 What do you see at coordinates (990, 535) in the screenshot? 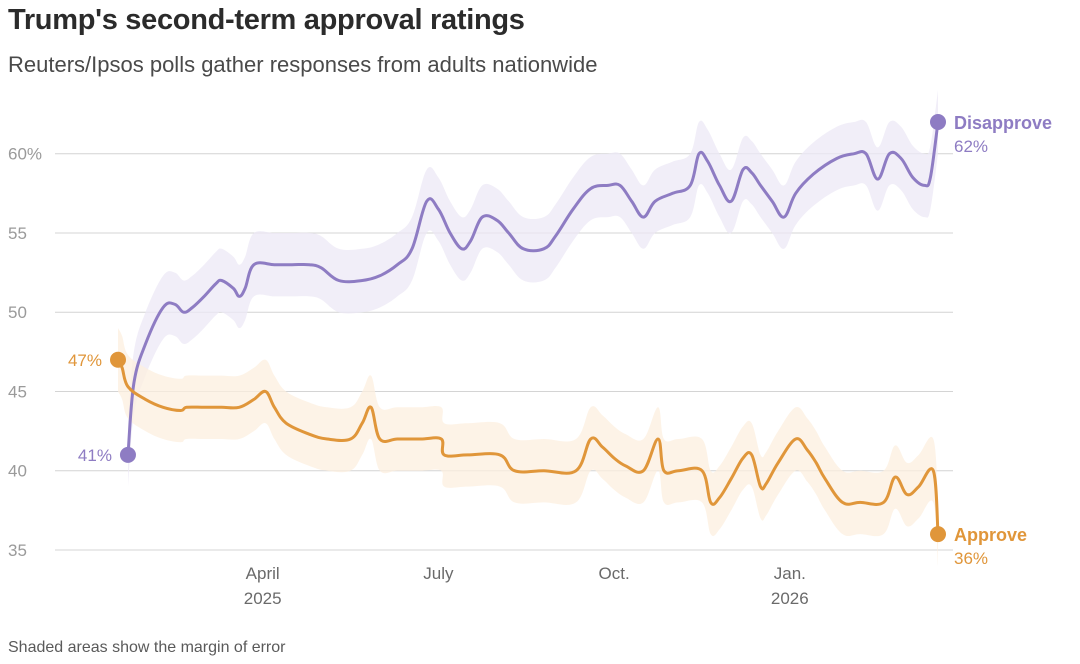
I see `approve-series-name: Approve` at bounding box center [990, 535].